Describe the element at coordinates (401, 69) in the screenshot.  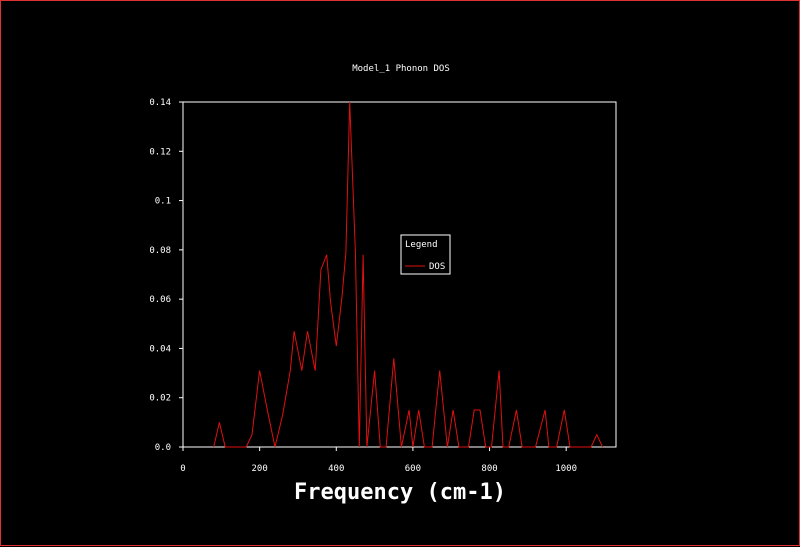
I see `chart-title: Model_1 Phonon DOS` at that location.